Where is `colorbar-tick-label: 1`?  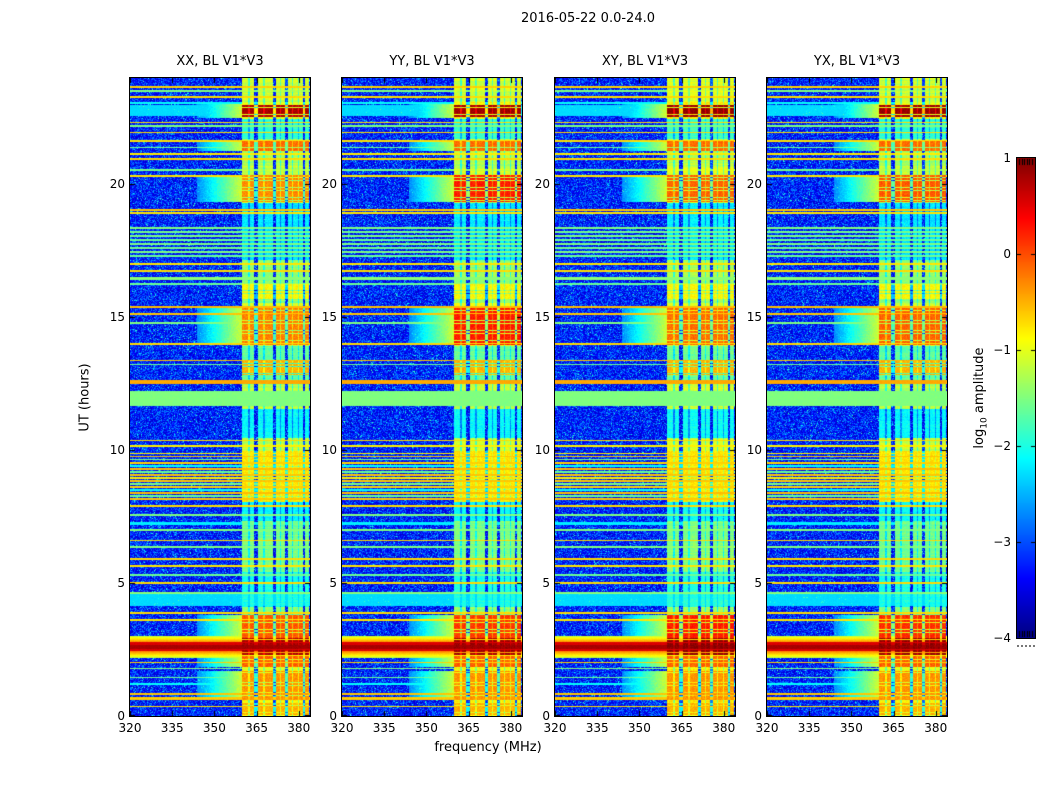 colorbar-tick-label: 1 is located at coordinates (1007, 158).